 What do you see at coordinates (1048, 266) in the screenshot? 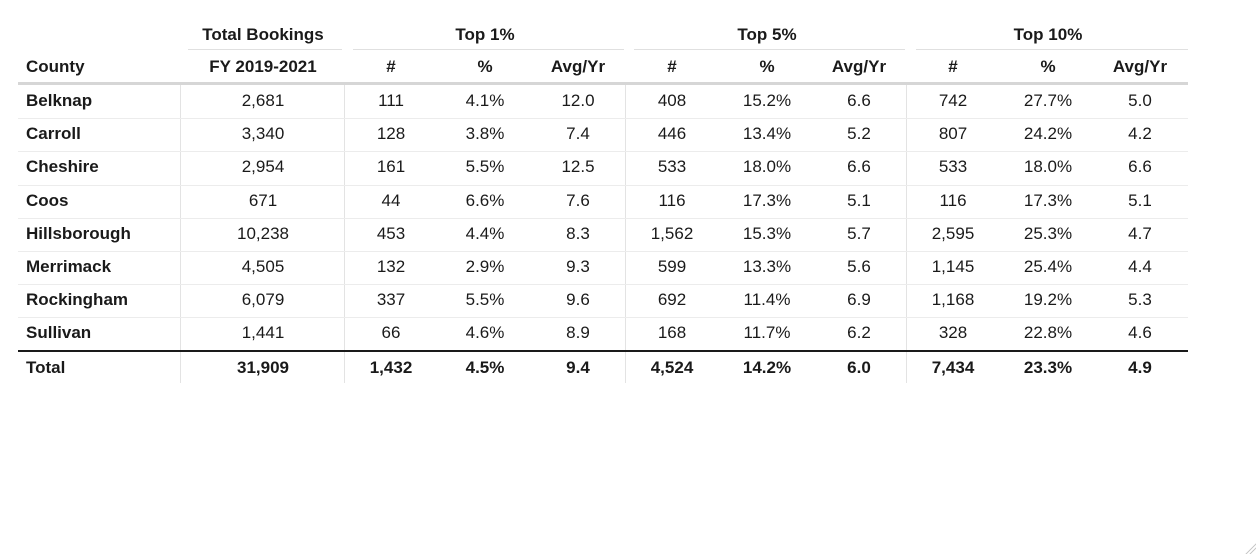
I see `table-cell: 25.4%` at bounding box center [1048, 266].